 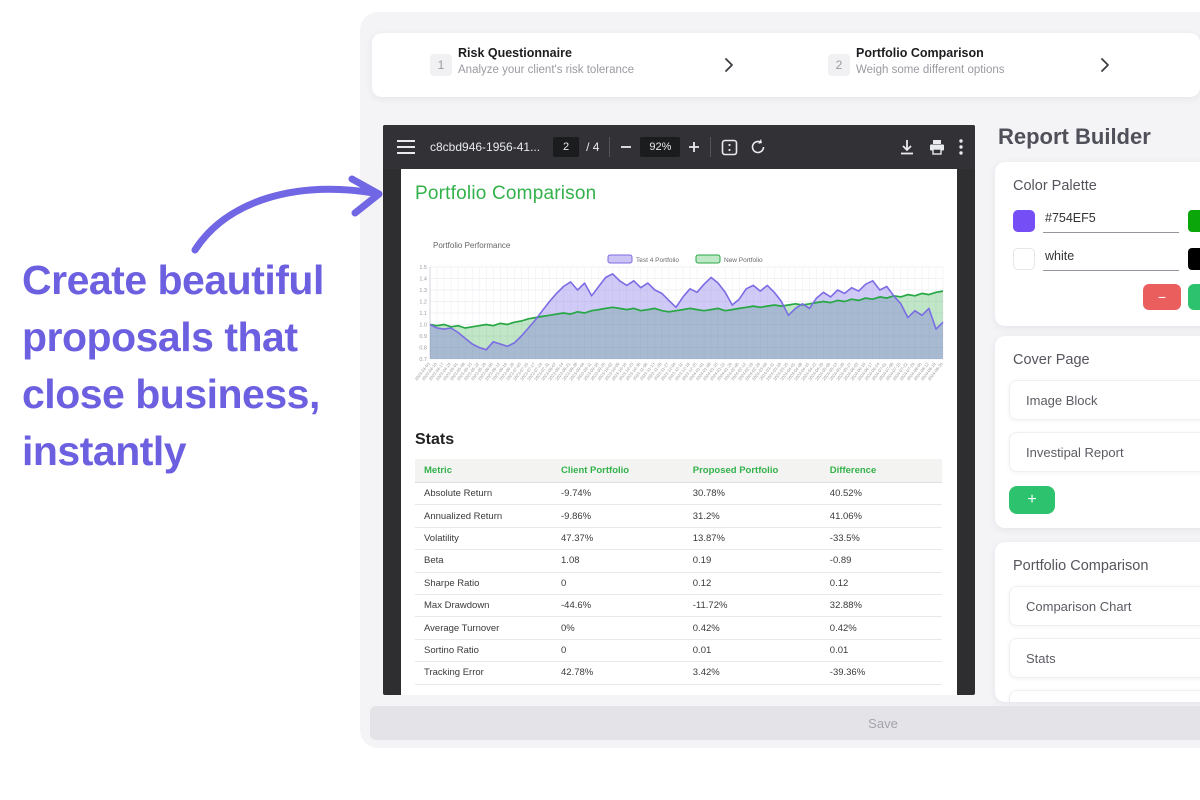 What do you see at coordinates (472, 245) in the screenshot?
I see `chart-title: Portfolio Performance` at bounding box center [472, 245].